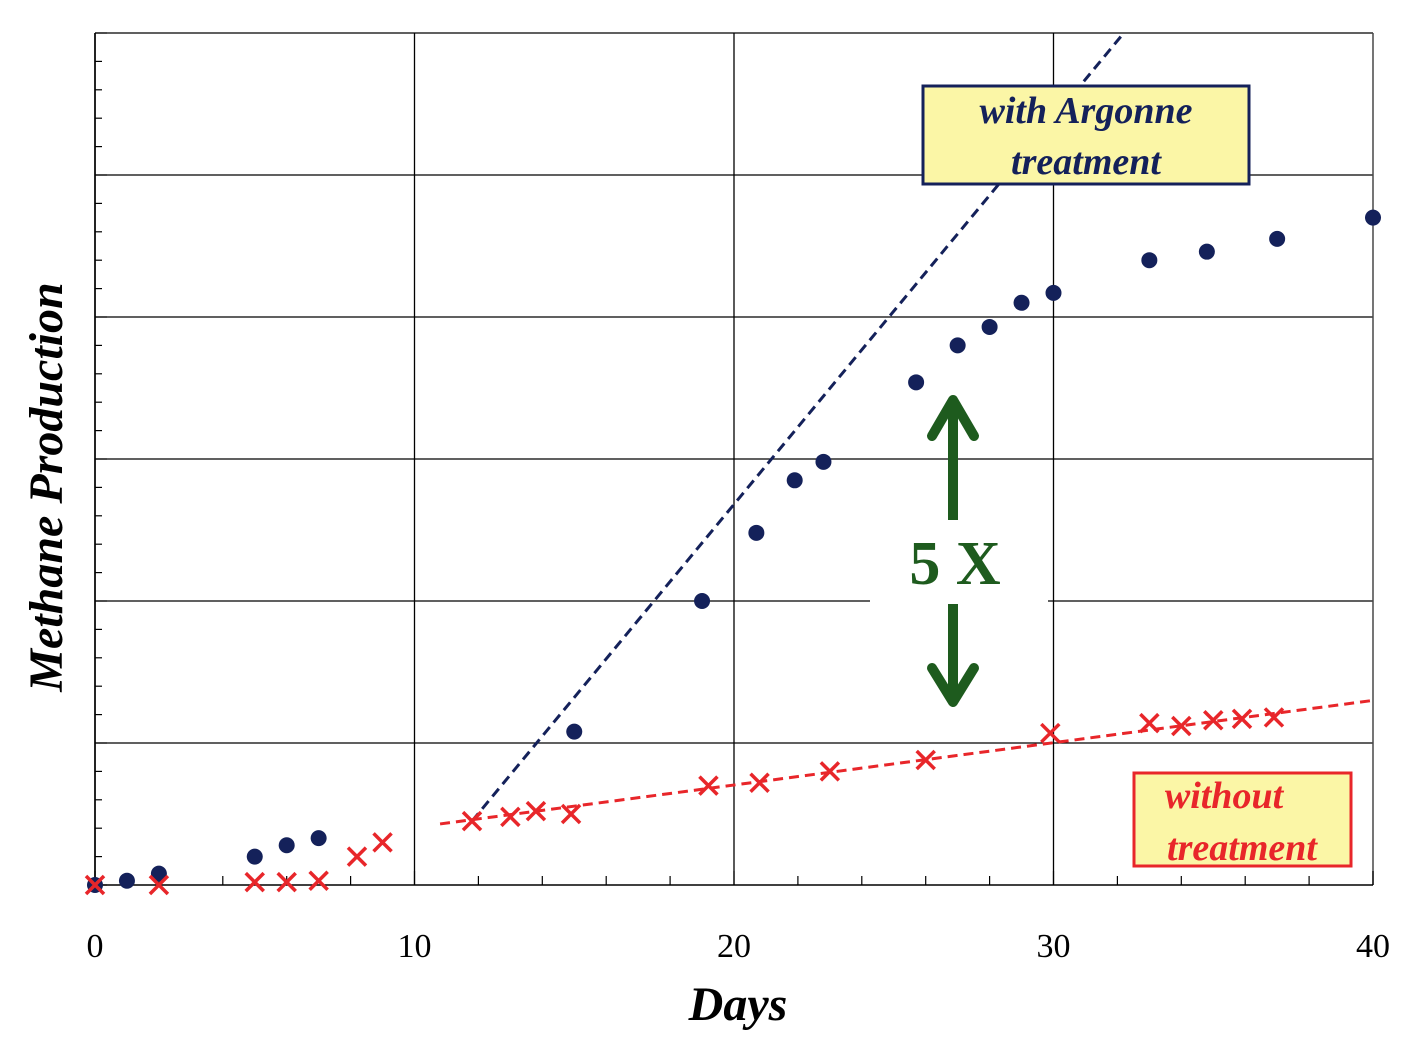  I want to click on down-arrow, so click(953, 655).